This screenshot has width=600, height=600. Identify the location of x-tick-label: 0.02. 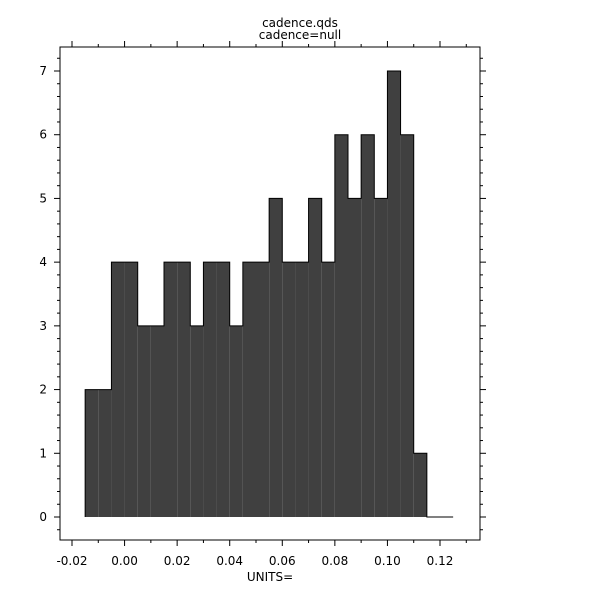
(177, 561).